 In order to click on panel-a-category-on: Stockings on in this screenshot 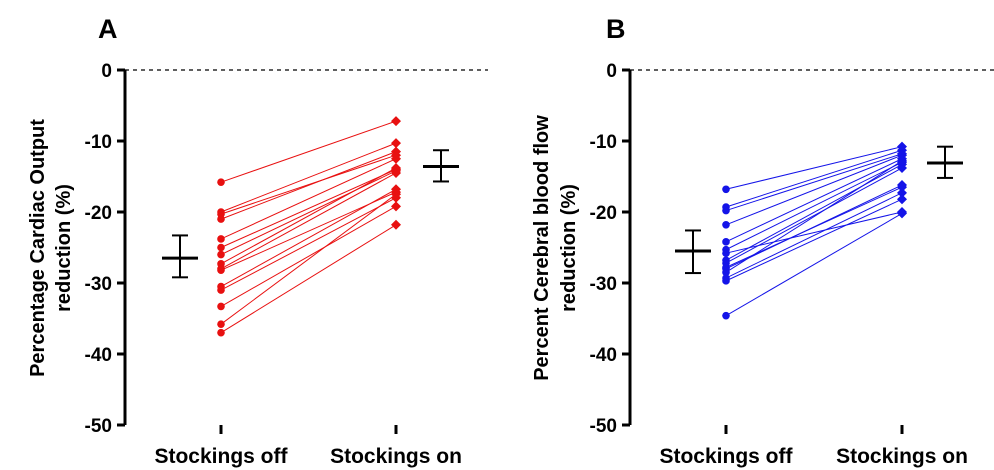, I will do `click(396, 456)`.